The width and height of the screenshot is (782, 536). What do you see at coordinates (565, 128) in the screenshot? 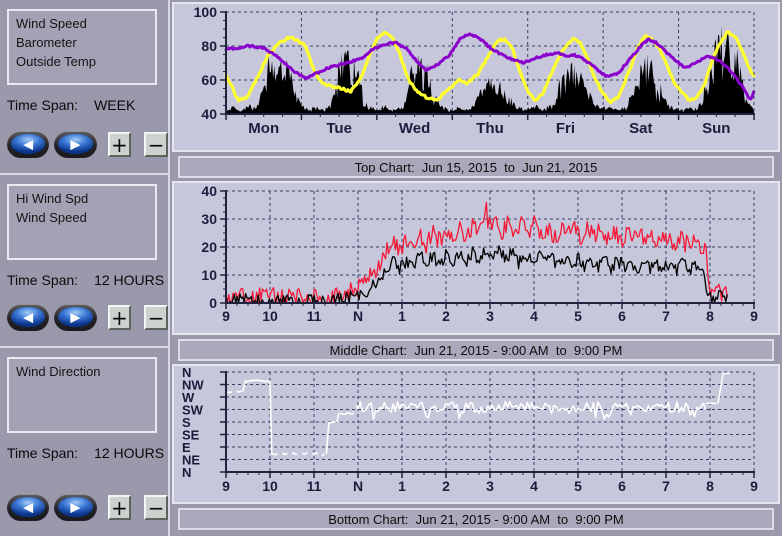
I see `svg-text: Fri` at bounding box center [565, 128].